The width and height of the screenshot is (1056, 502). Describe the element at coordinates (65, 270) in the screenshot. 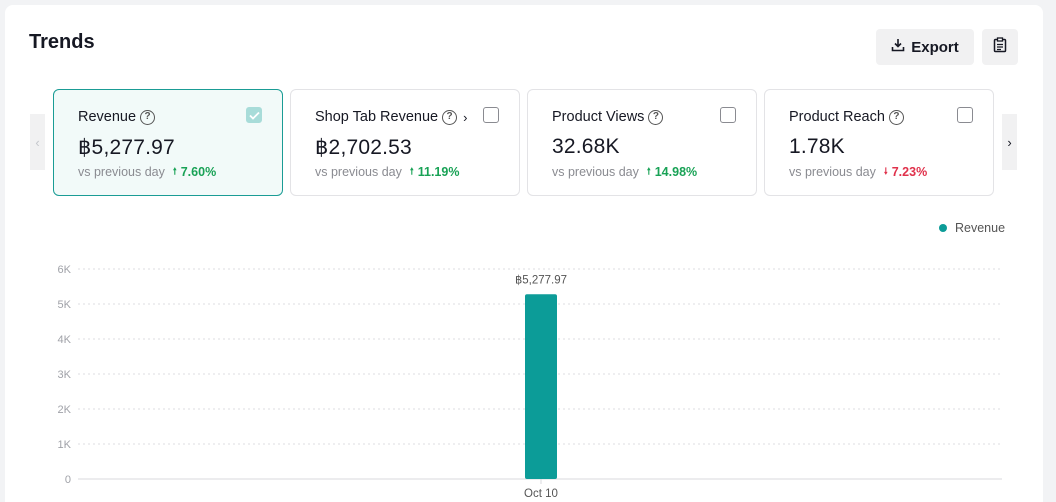

I see `y-tick-label: 6K` at that location.